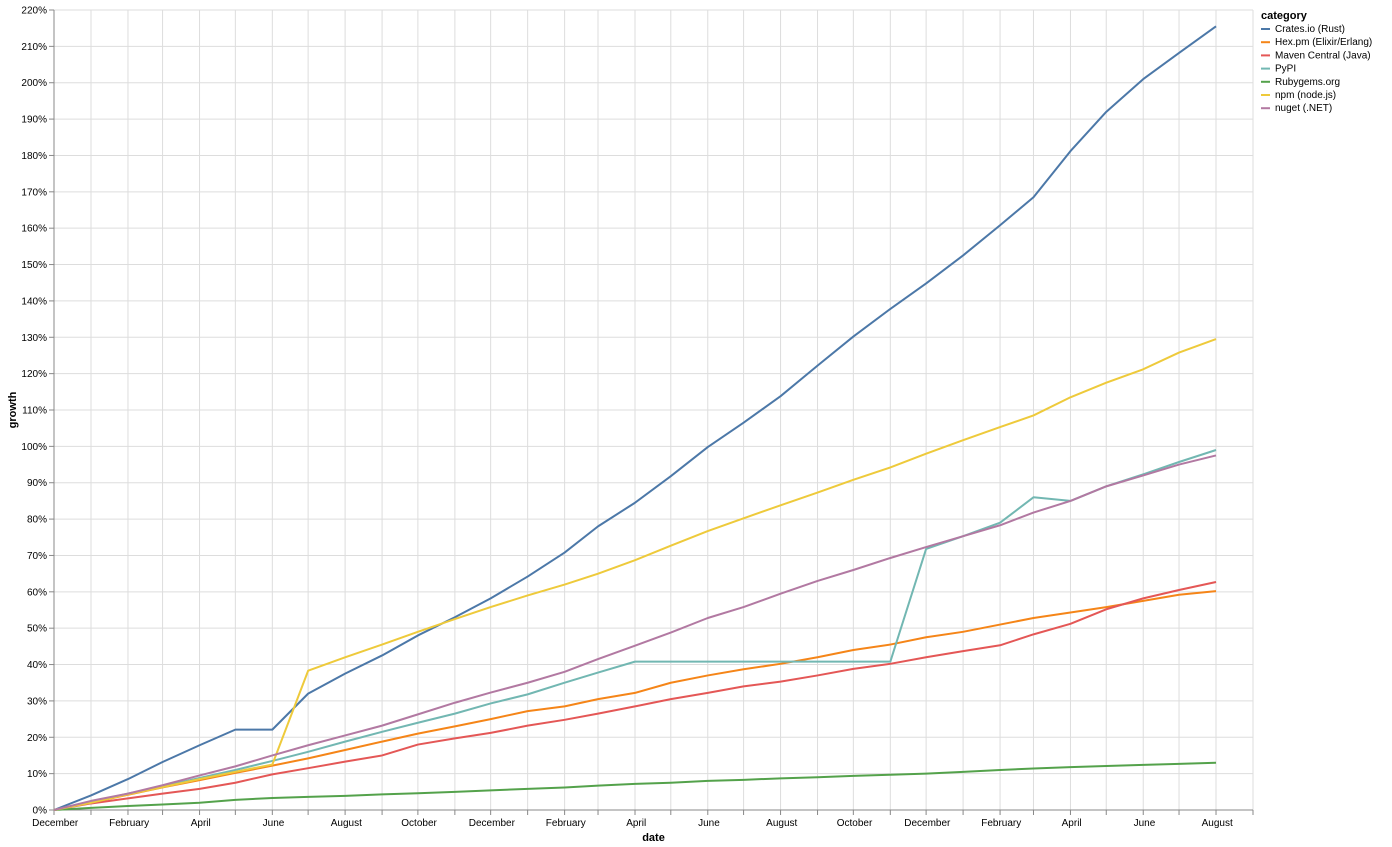 The height and width of the screenshot is (847, 1392). Describe the element at coordinates (34, 156) in the screenshot. I see `y-tick-label: 180%` at that location.